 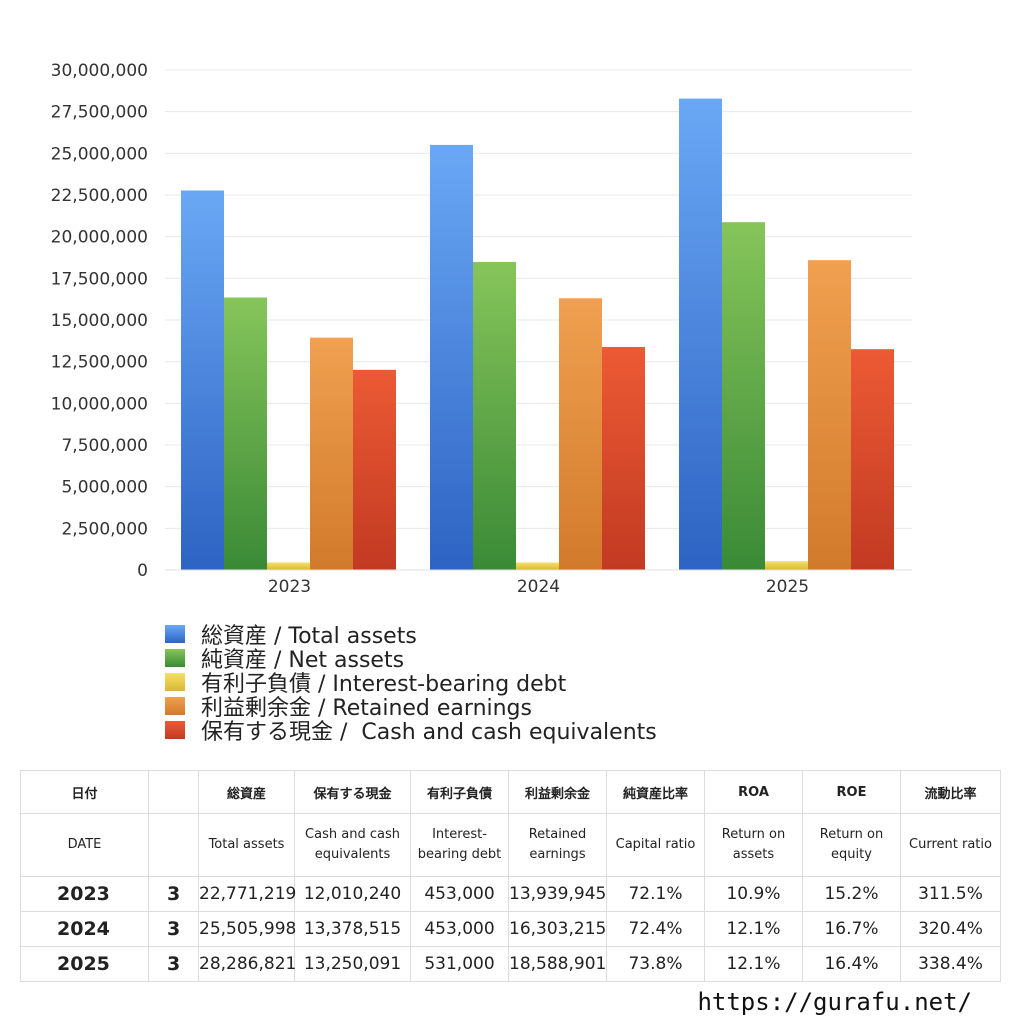 What do you see at coordinates (84, 792) in the screenshot?
I see `table-header-jp-cell: 日付` at bounding box center [84, 792].